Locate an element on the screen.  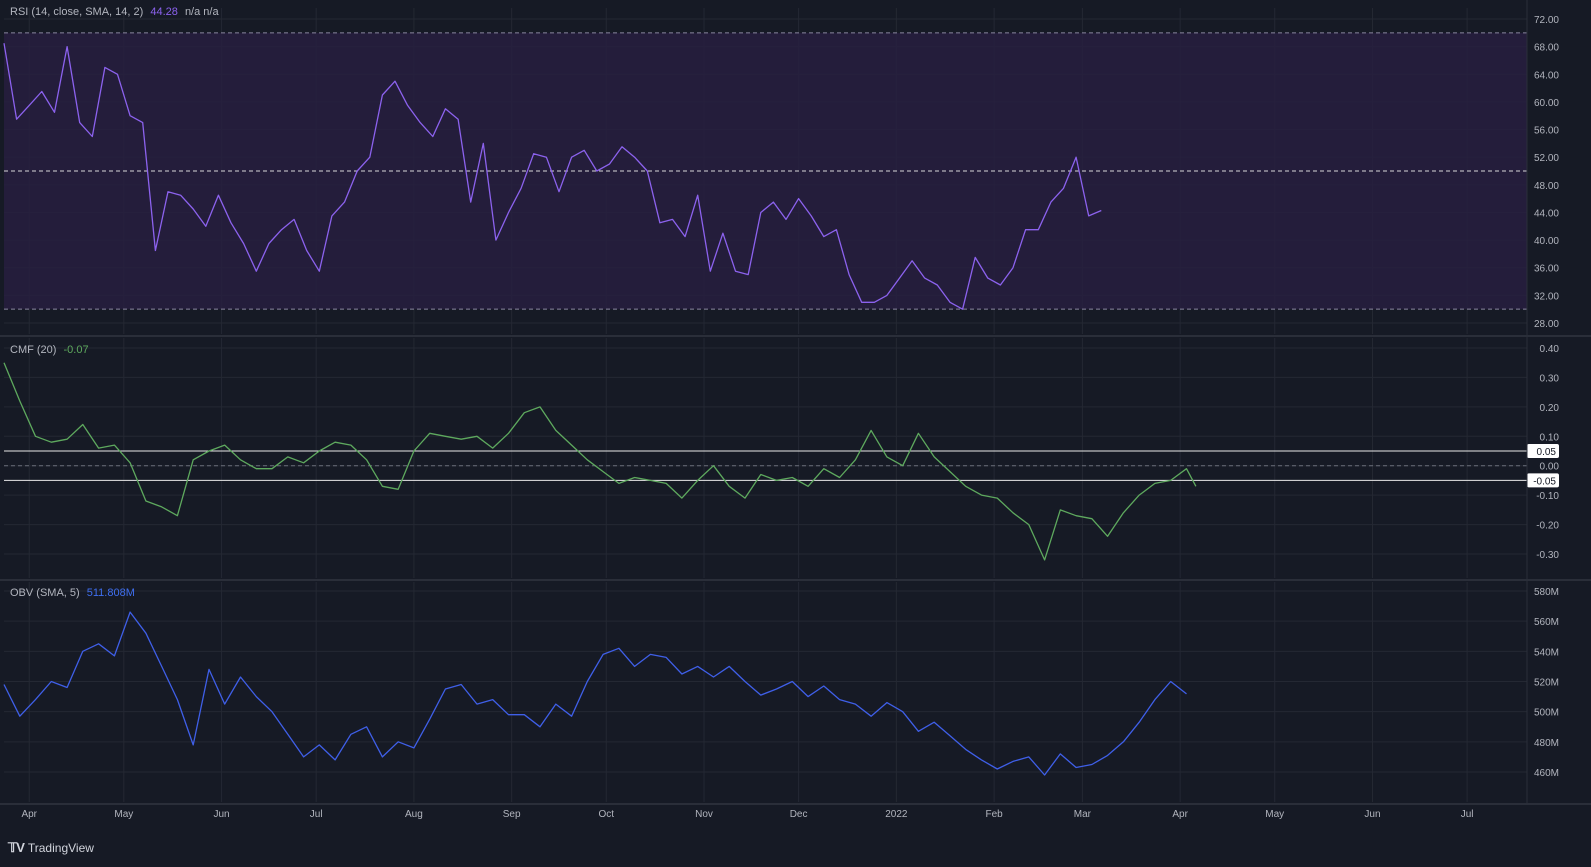
y-tick-label: 52.00 is located at coordinates (1546, 158).